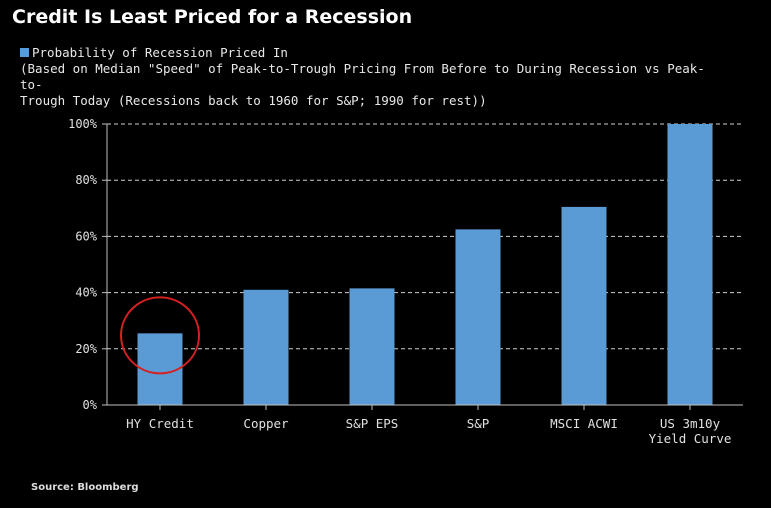  Describe the element at coordinates (86, 236) in the screenshot. I see `y-tick-label: 60%` at that location.